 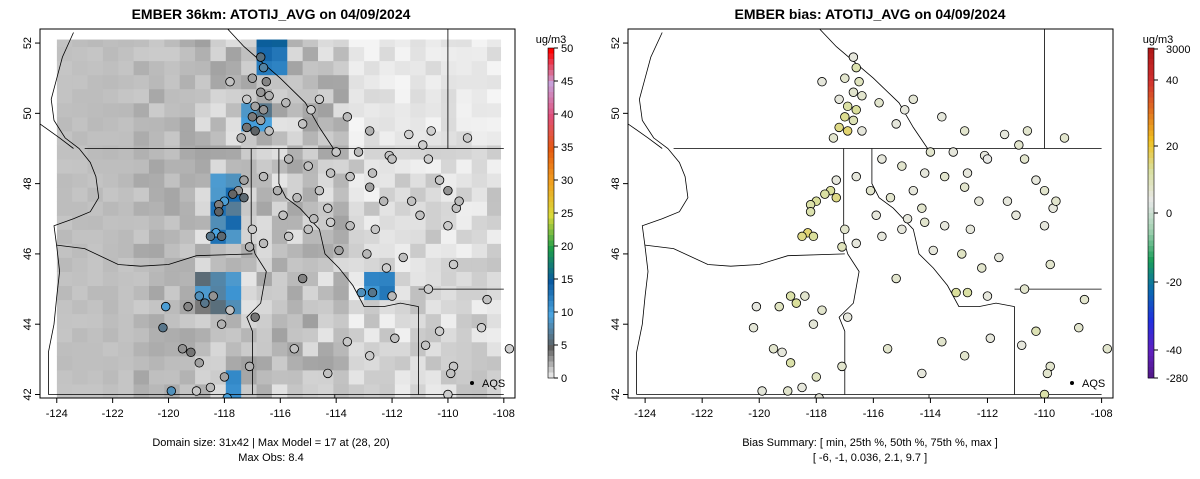 What do you see at coordinates (1174, 351) in the screenshot?
I see `colorbar-tick-label: -40` at bounding box center [1174, 351].